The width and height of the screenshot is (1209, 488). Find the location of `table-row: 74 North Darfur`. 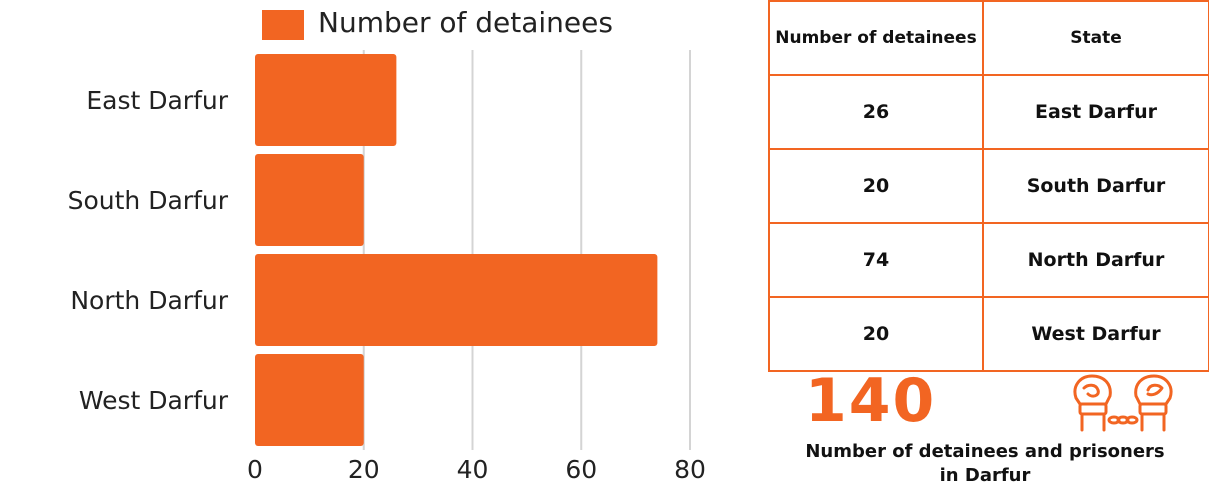

table-row: 74 North Darfur is located at coordinates (988, 260).